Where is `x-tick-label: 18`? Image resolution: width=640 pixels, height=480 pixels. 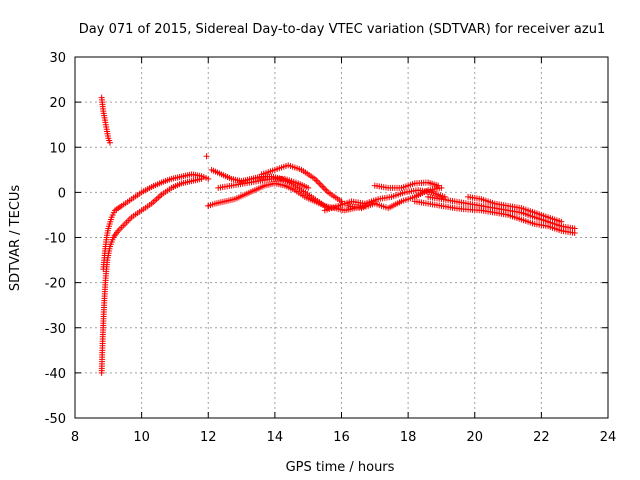 x-tick-label: 18 is located at coordinates (408, 437).